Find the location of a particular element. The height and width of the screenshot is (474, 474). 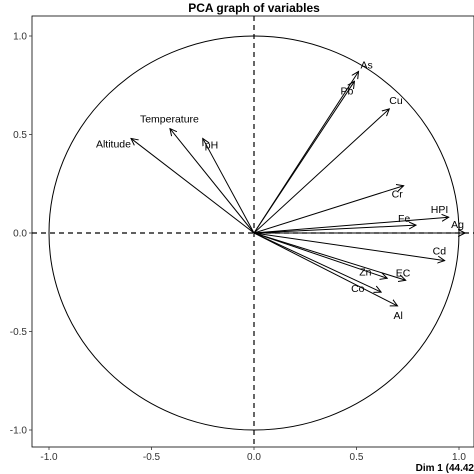

label-cu: Cu is located at coordinates (396, 101).